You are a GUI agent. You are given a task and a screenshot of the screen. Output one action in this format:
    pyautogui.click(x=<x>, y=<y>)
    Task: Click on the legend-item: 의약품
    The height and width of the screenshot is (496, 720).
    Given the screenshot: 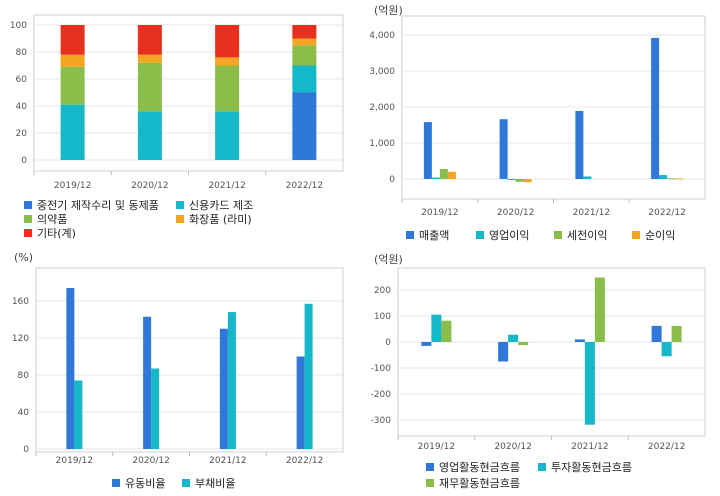 What is the action you would take?
    pyautogui.click(x=45, y=219)
    